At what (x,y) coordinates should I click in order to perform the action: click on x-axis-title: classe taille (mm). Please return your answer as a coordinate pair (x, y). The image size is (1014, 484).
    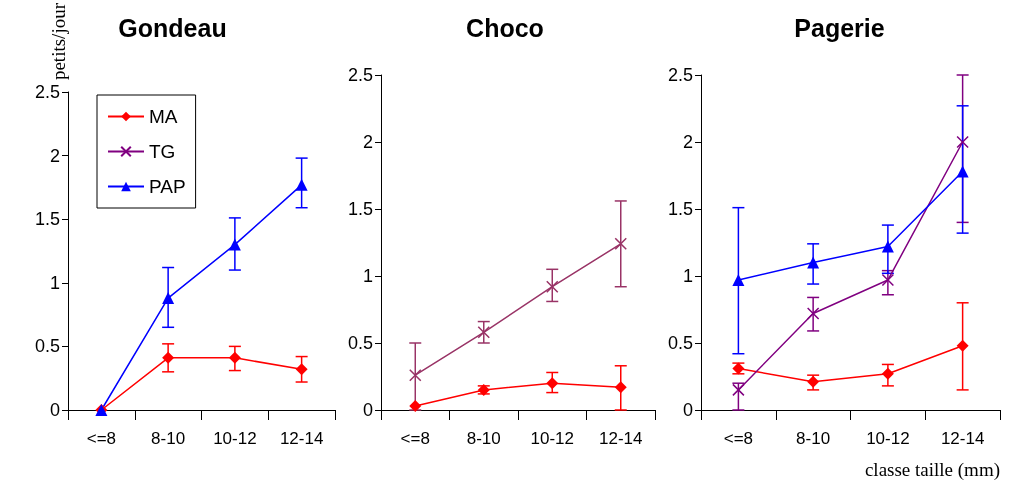
    Looking at the image, I should click on (932, 470).